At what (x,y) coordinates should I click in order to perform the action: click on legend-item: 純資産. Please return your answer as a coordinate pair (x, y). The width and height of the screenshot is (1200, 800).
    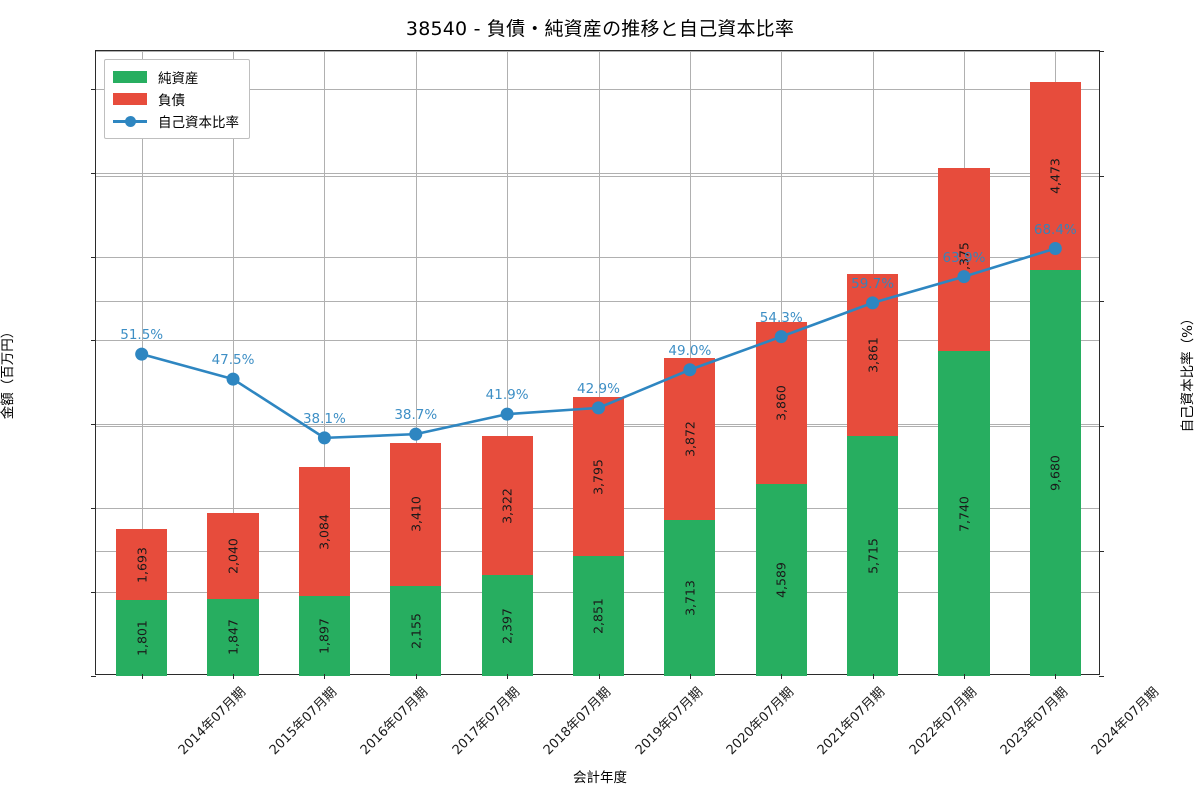
    Looking at the image, I should click on (176, 77).